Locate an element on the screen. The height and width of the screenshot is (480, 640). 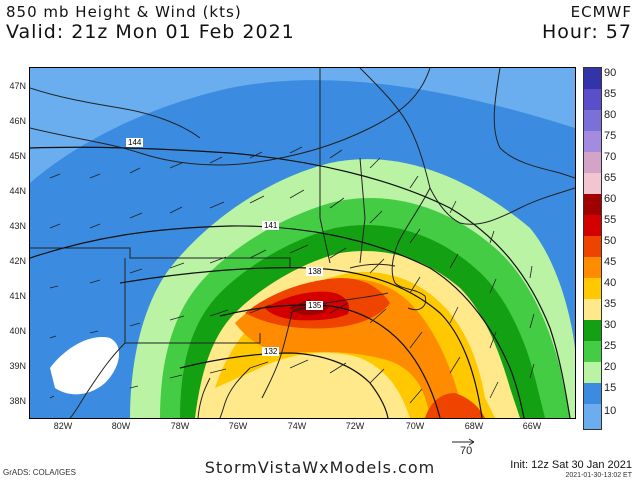
colorbar-label-65: 65 is located at coordinates (610, 178).